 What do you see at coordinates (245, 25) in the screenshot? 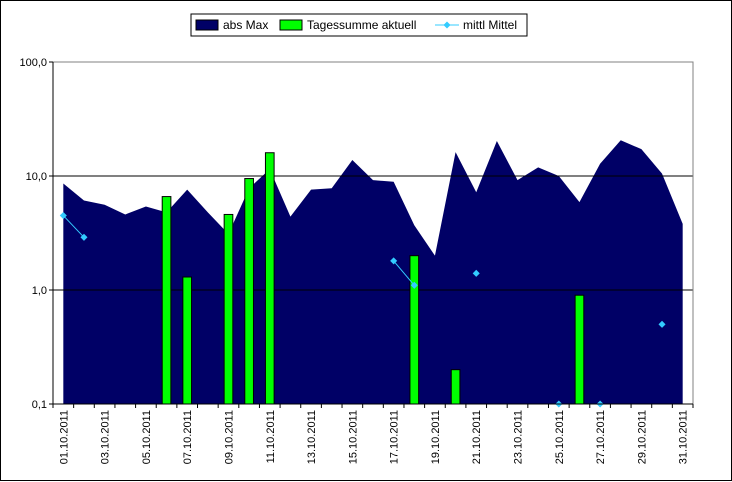
I see `legend-label-abs-max: abs Max` at bounding box center [245, 25].